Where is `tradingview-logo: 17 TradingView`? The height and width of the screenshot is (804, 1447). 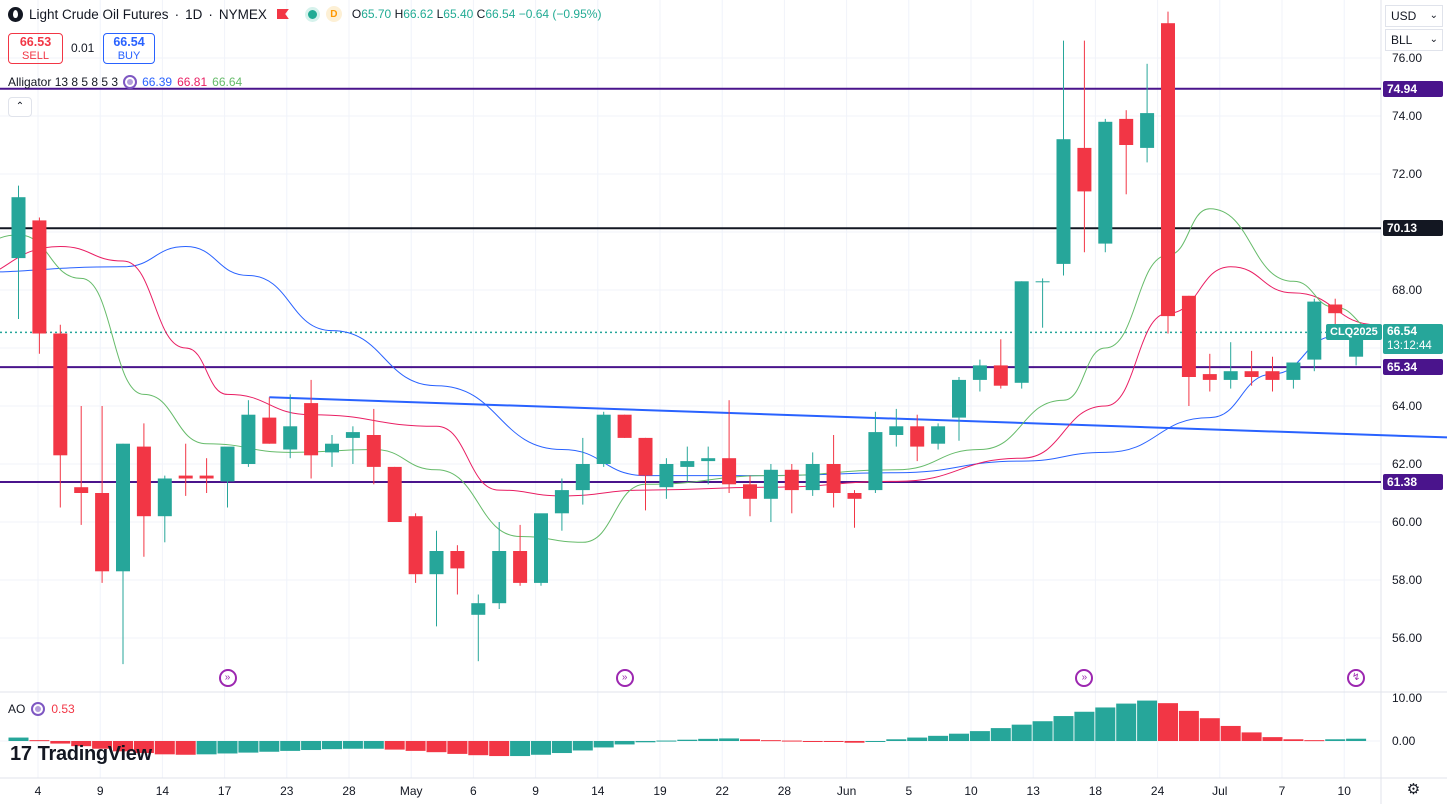 tradingview-logo: 17 TradingView is located at coordinates (81, 754).